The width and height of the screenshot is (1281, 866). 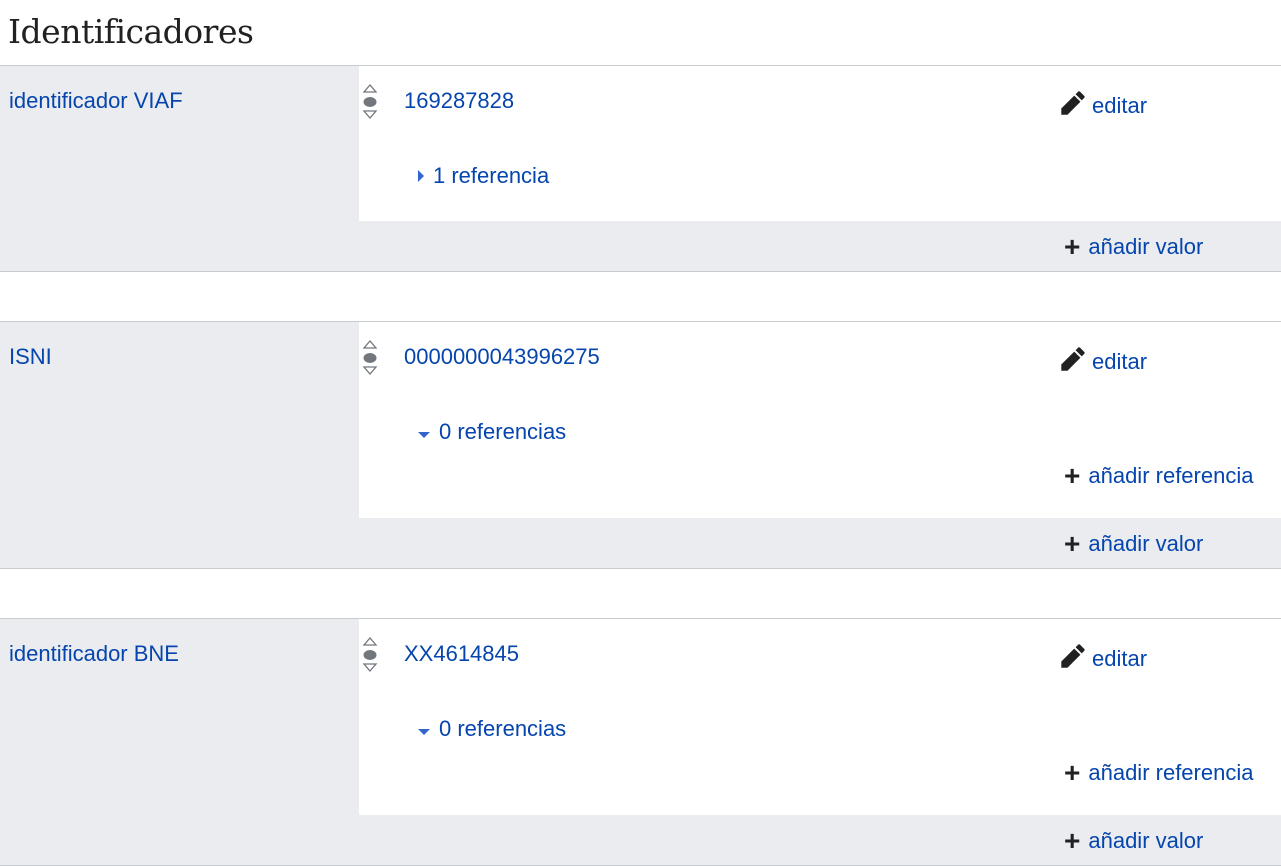 What do you see at coordinates (461, 653) in the screenshot?
I see `statement-value: XX4614845` at bounding box center [461, 653].